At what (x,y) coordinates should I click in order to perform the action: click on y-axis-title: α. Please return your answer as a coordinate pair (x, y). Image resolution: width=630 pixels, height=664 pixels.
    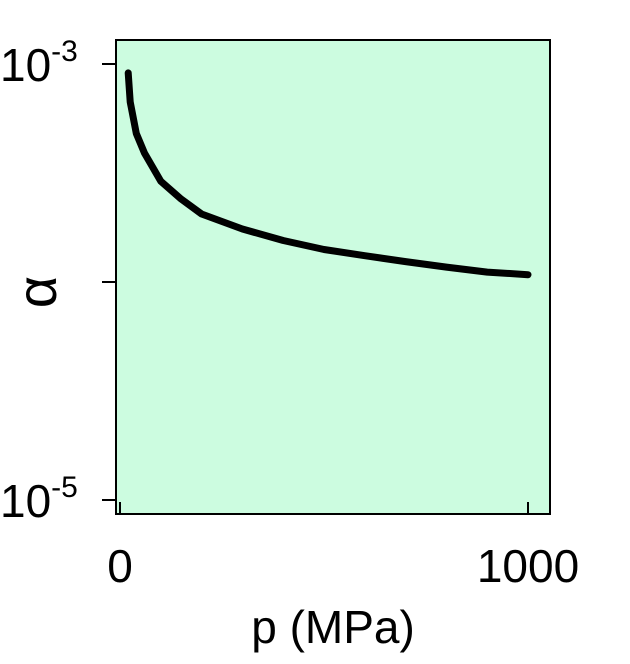
    Looking at the image, I should click on (36, 292).